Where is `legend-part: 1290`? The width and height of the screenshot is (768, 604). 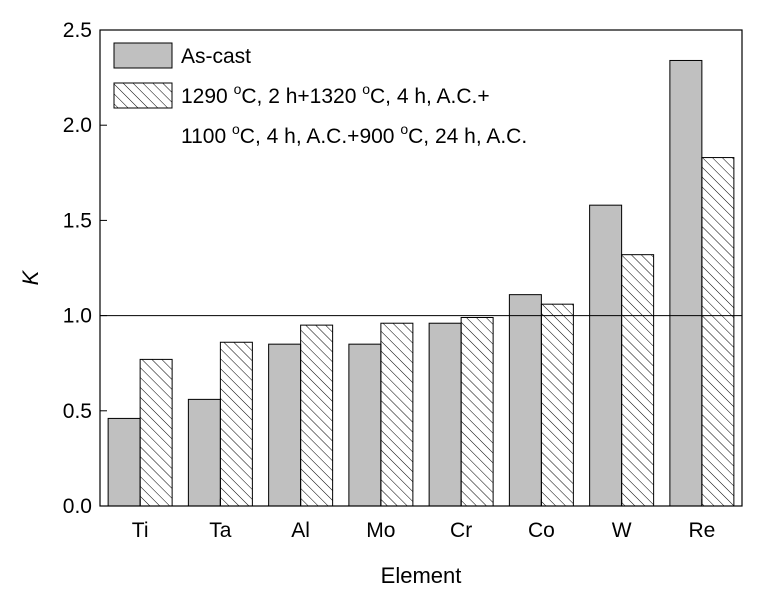
legend-part: 1290 is located at coordinates (207, 96).